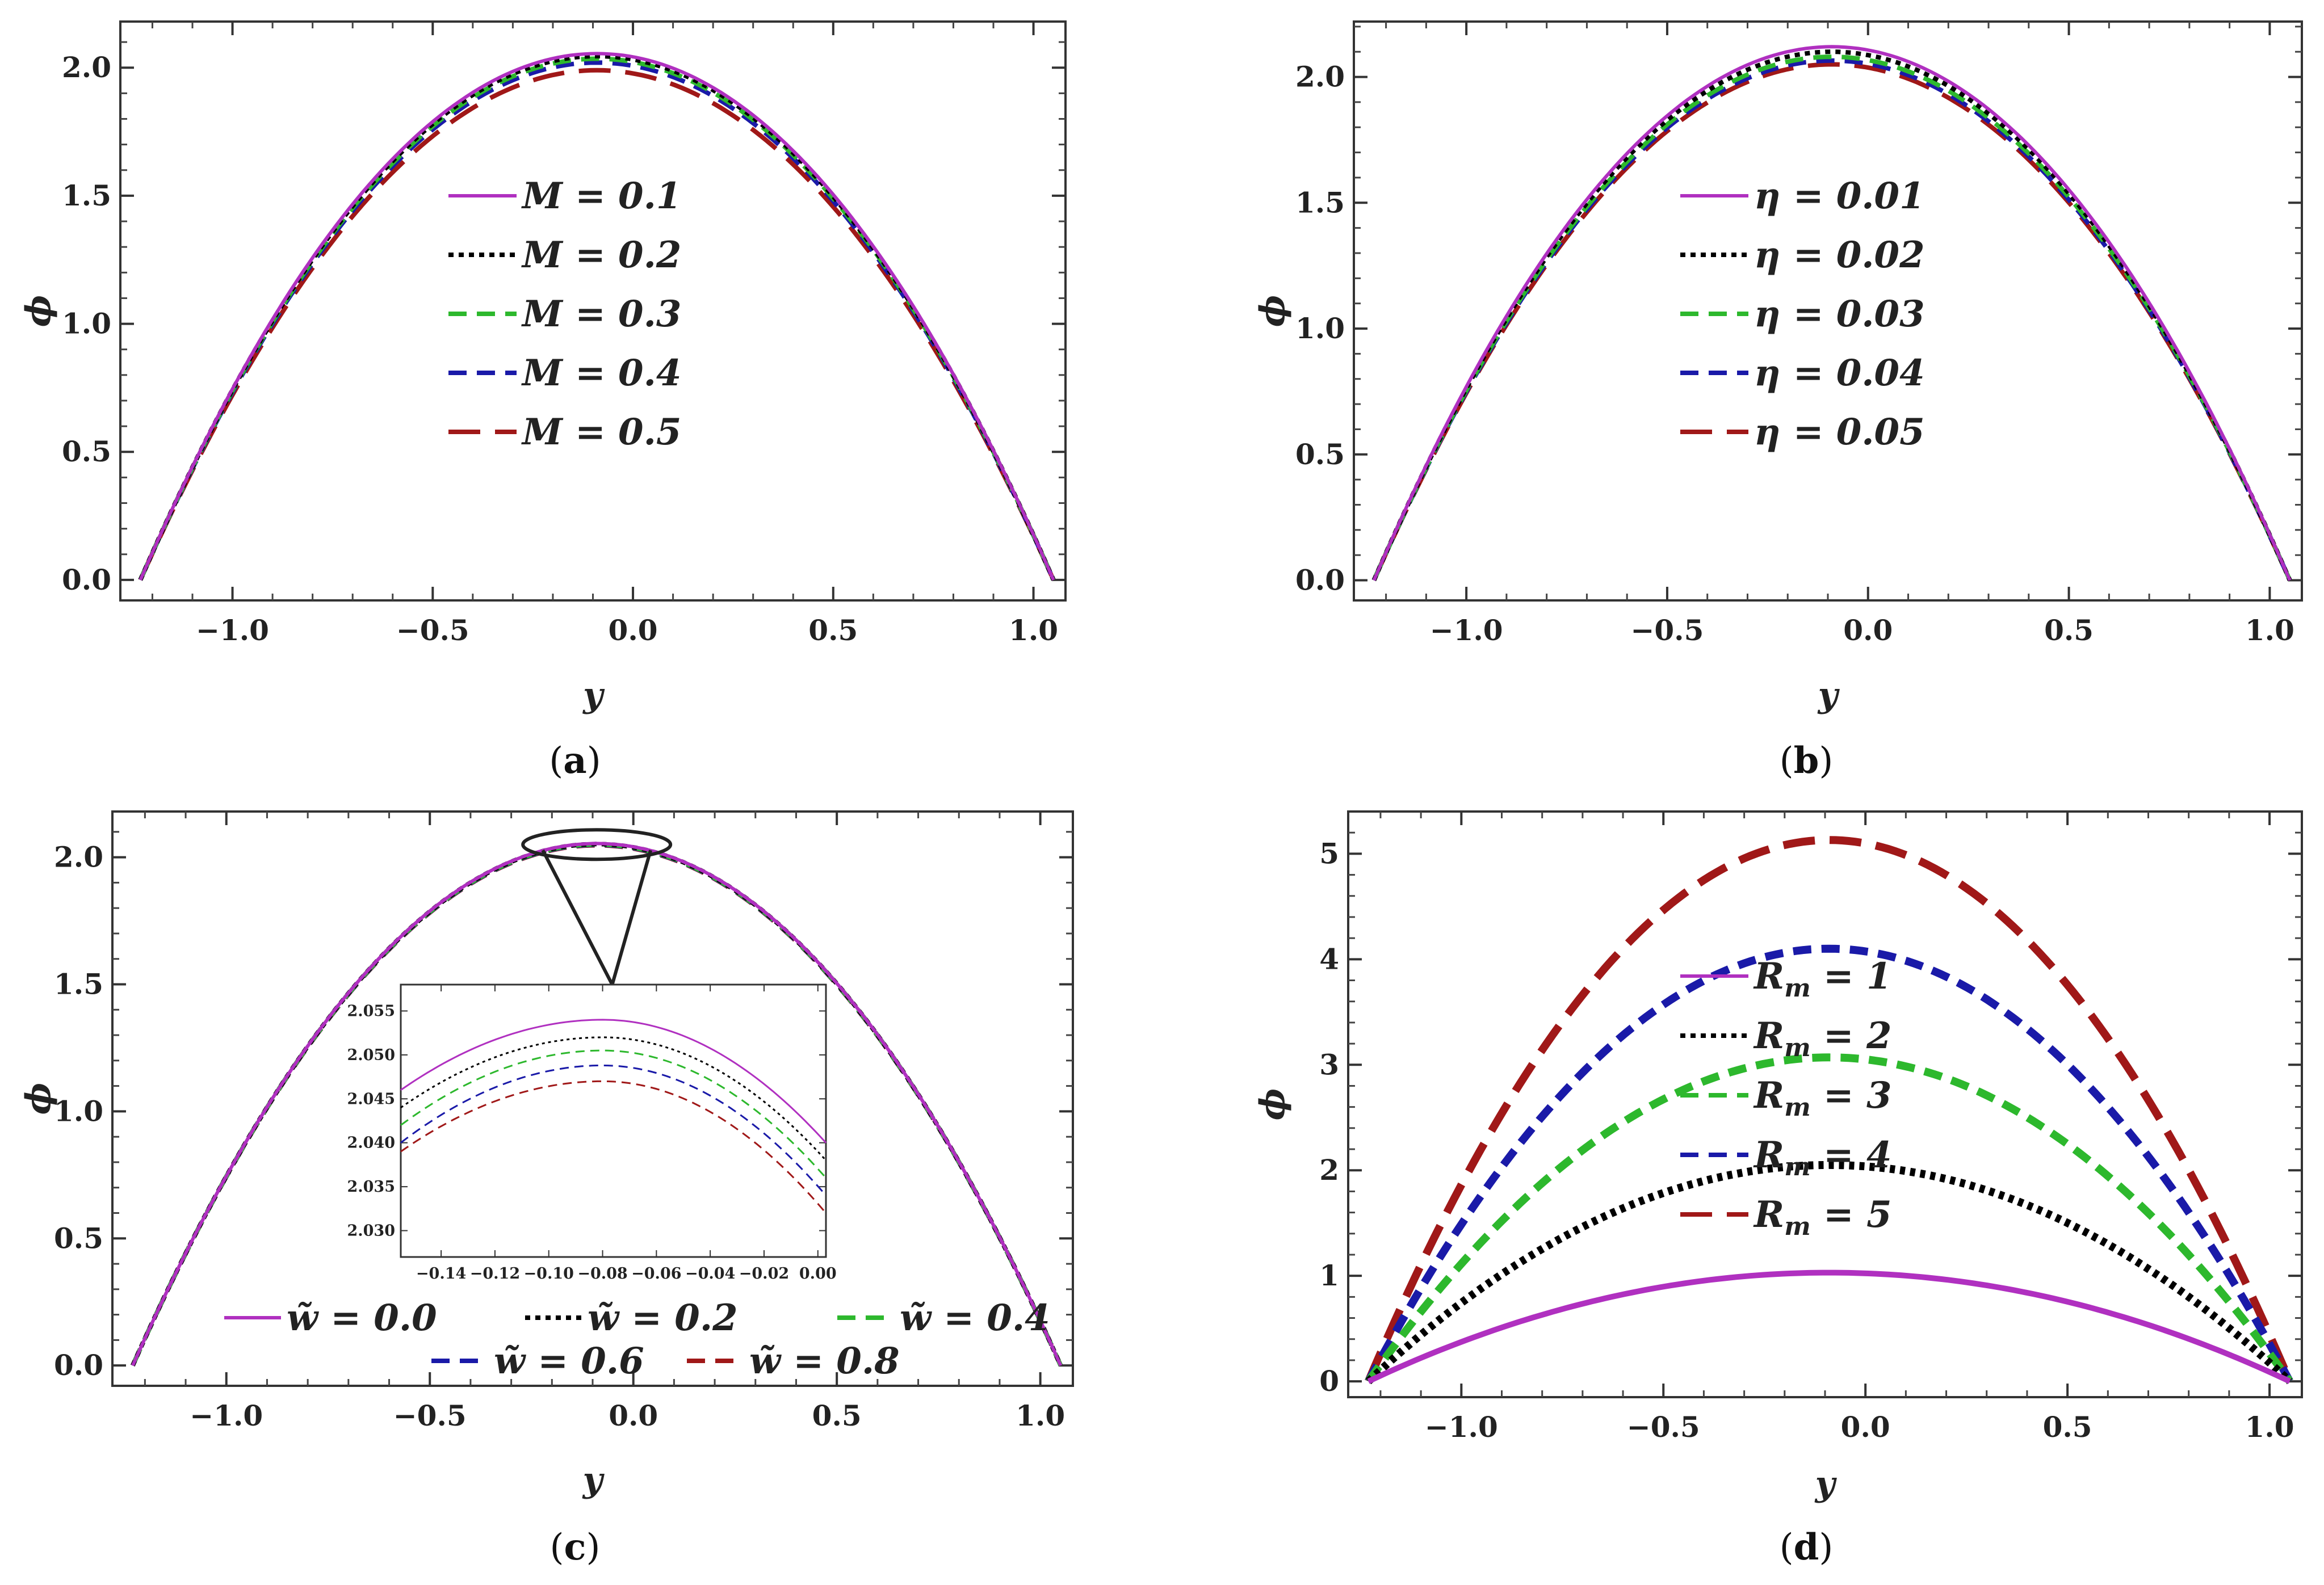 This screenshot has width=2324, height=1585. I want to click on legend-entry: η = 0.05, so click(1840, 432).